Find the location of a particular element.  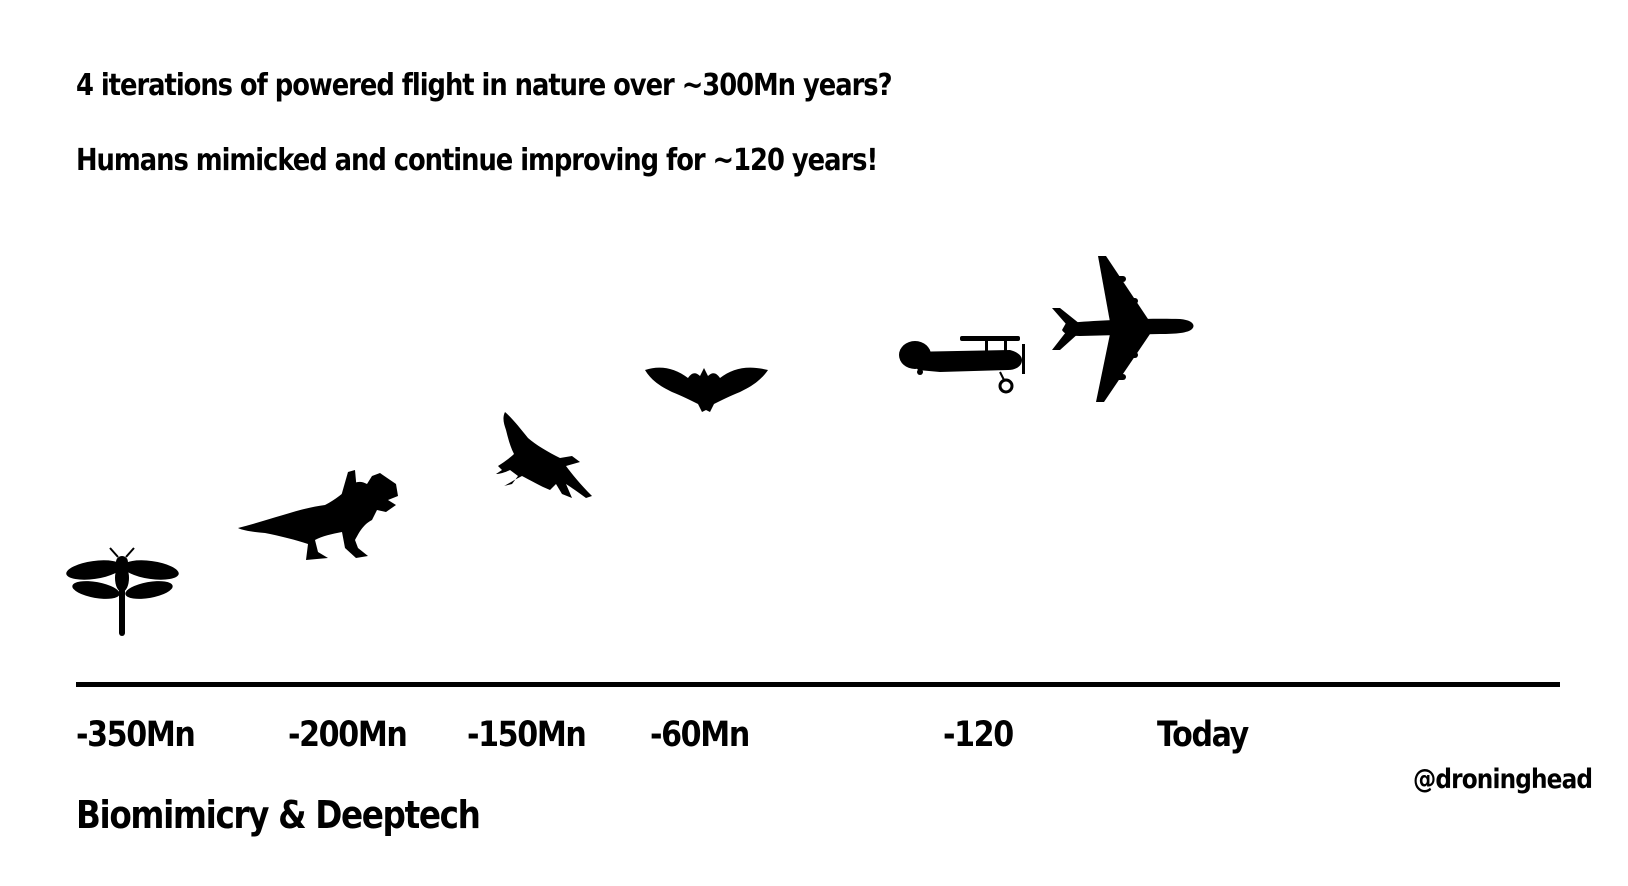

timeline-axis is located at coordinates (818, 684).